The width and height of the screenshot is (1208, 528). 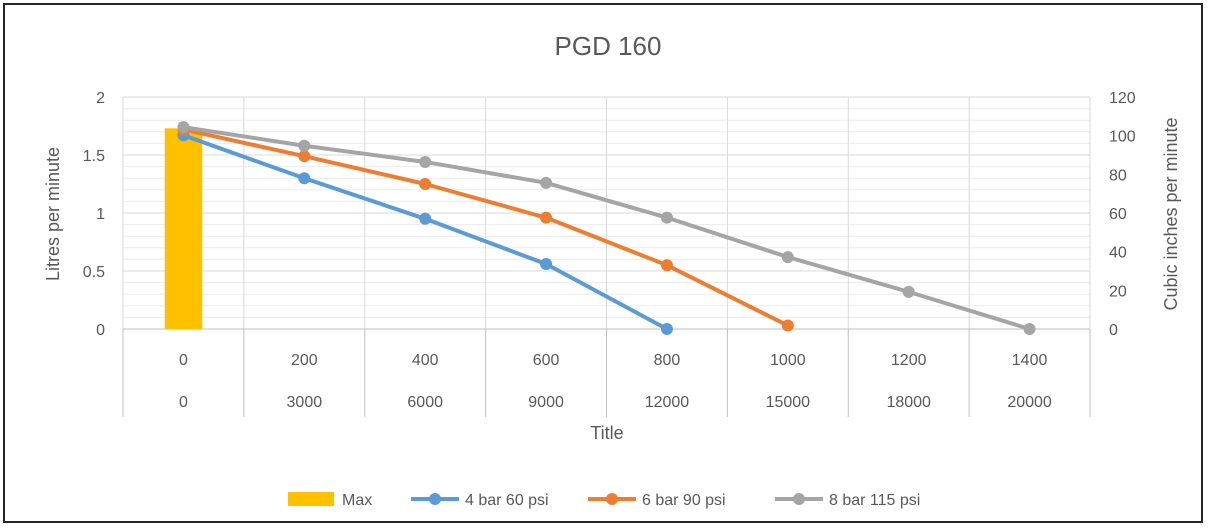 What do you see at coordinates (304, 360) in the screenshot?
I see `x-tick-label: 200` at bounding box center [304, 360].